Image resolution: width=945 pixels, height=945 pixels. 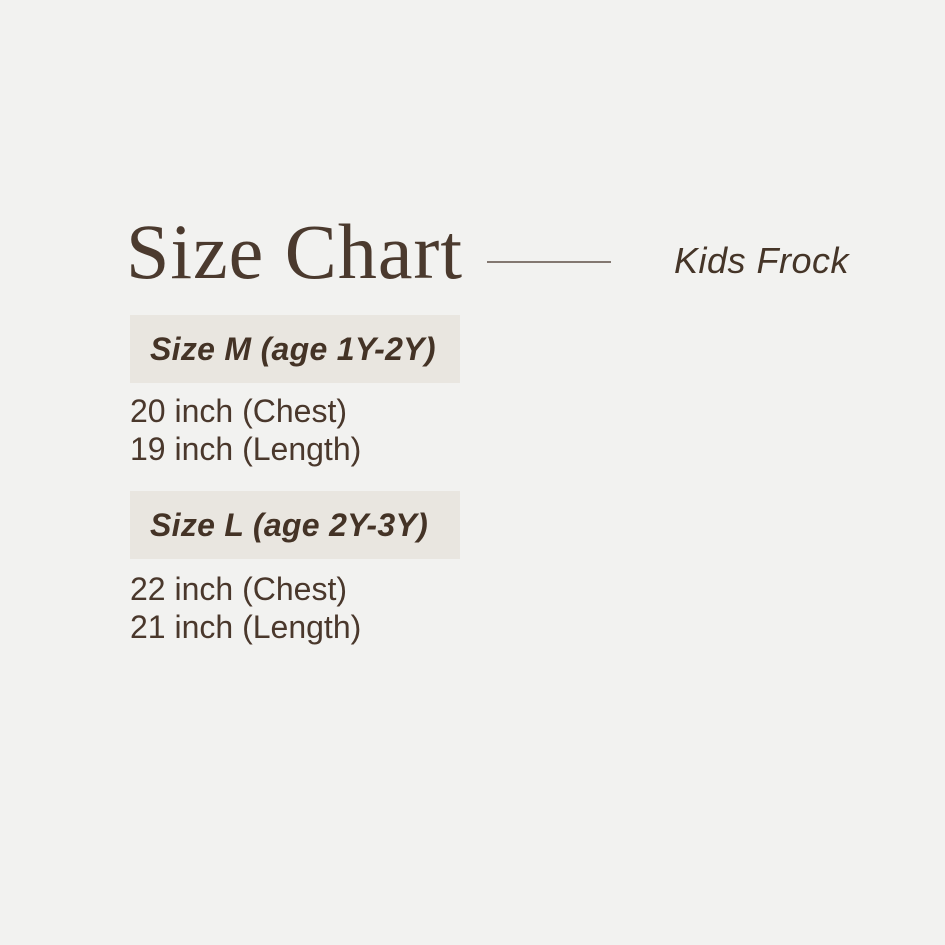 I want to click on measurements-size-m: 20 inch (Chest) 19 inch (Length), so click(x=245, y=430).